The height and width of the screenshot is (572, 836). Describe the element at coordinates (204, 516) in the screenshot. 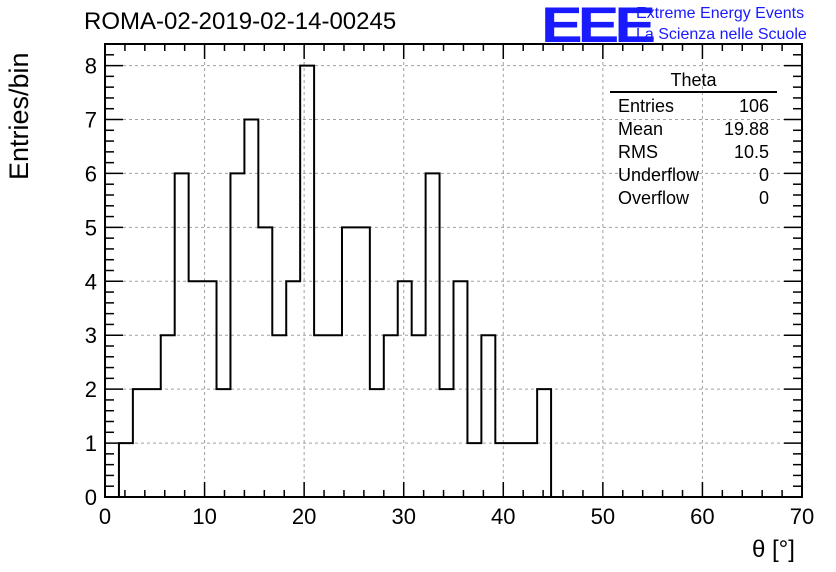

I see `x-tick-label: 10` at that location.